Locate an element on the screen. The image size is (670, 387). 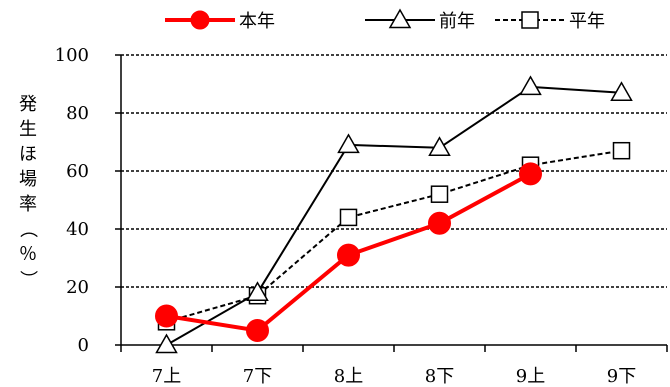
x-tick-label: 7下 is located at coordinates (257, 376).